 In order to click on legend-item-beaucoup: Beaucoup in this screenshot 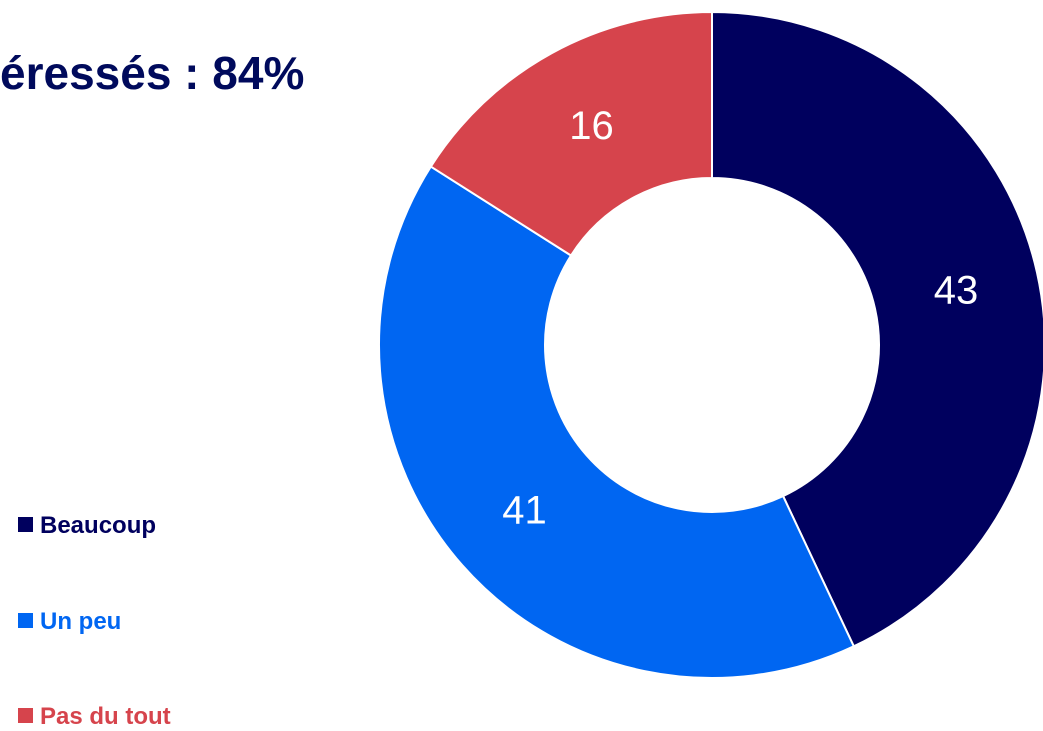, I will do `click(87, 526)`.